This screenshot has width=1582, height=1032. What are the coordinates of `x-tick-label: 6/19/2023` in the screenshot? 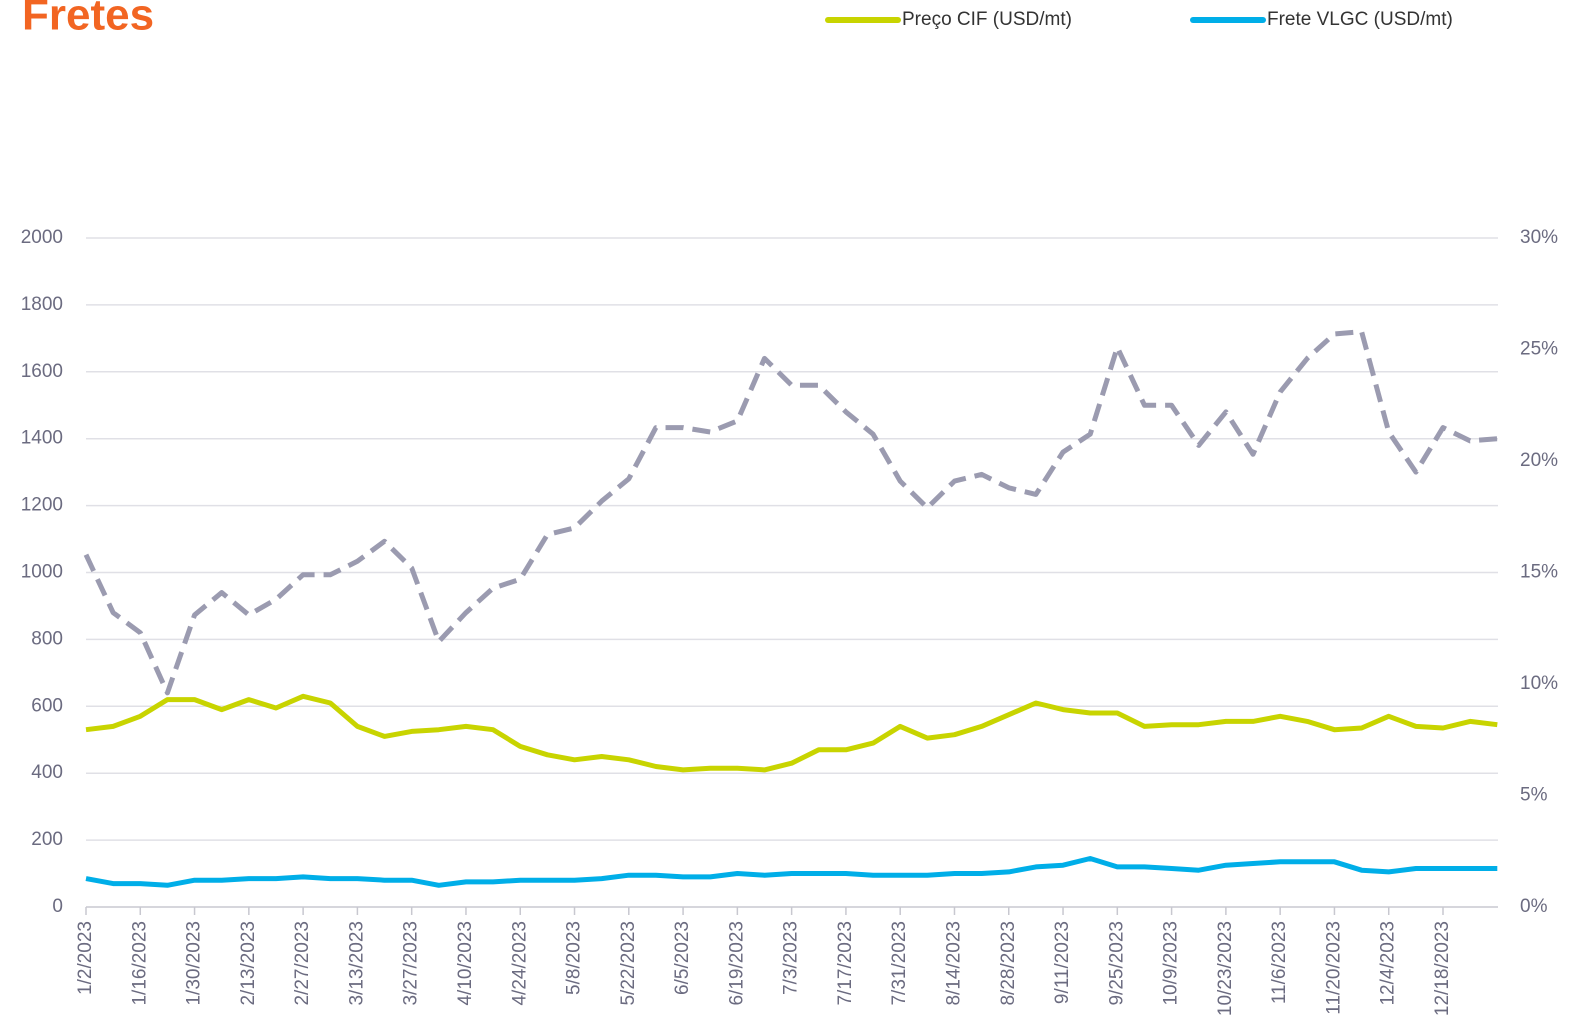 It's located at (736, 963).